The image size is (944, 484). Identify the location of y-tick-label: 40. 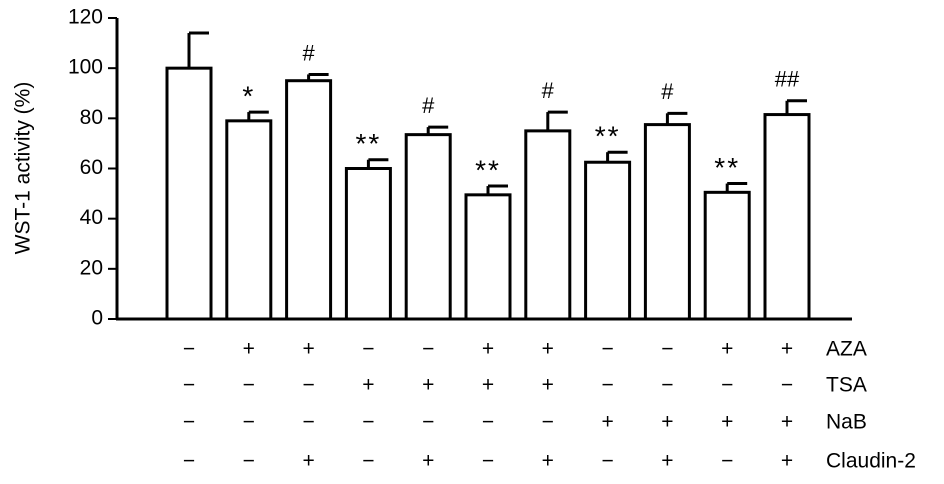
(91, 217).